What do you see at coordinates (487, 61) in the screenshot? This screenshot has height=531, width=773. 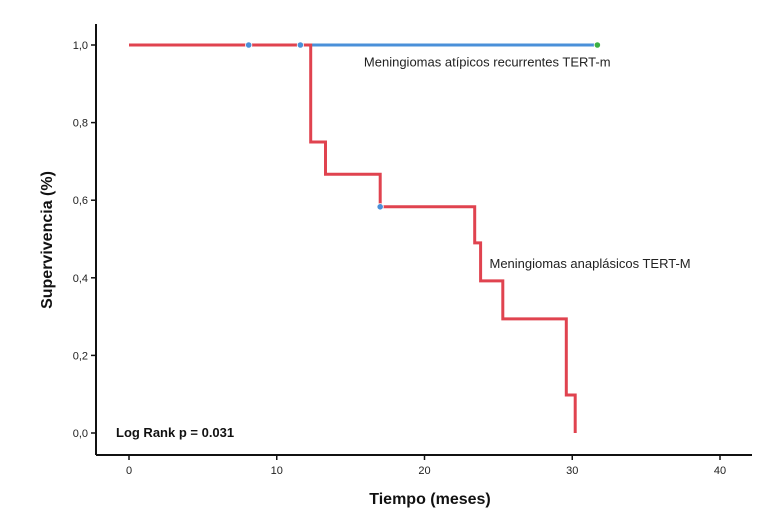 I see `series-annotation: Meningiomas atípicos recurrentes TERT-m` at bounding box center [487, 61].